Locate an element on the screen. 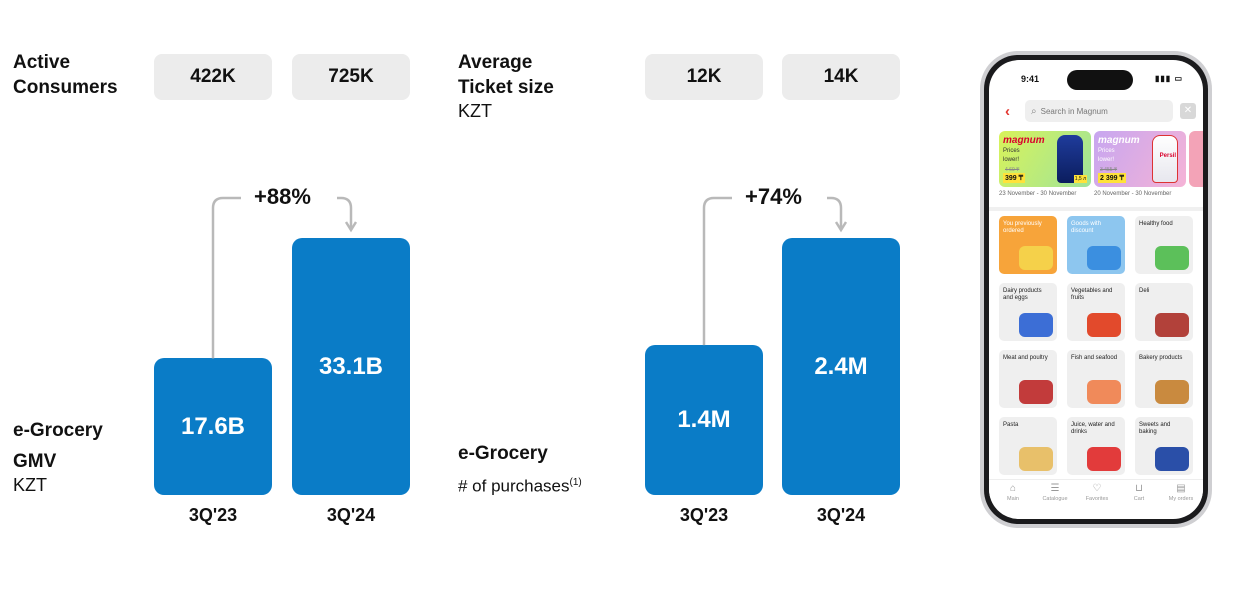  avg-ticket-title: Average Ticket size KZT is located at coordinates (506, 86).